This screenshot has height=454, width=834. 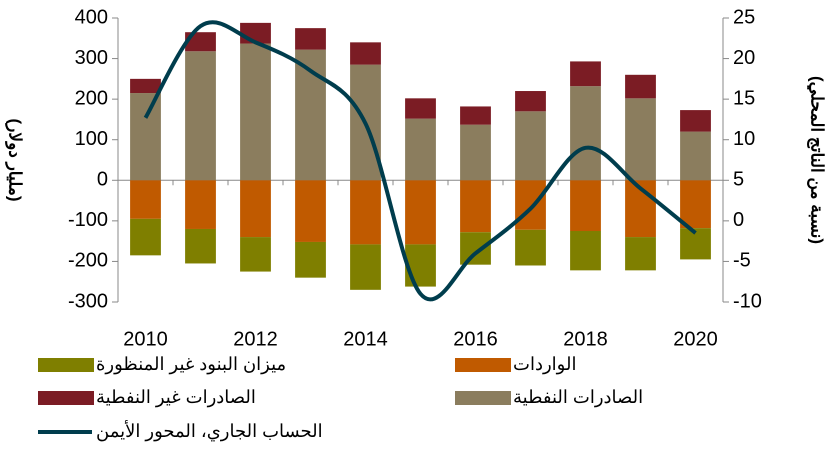 What do you see at coordinates (88, 220) in the screenshot?
I see `y-tick-label: -100` at bounding box center [88, 220].